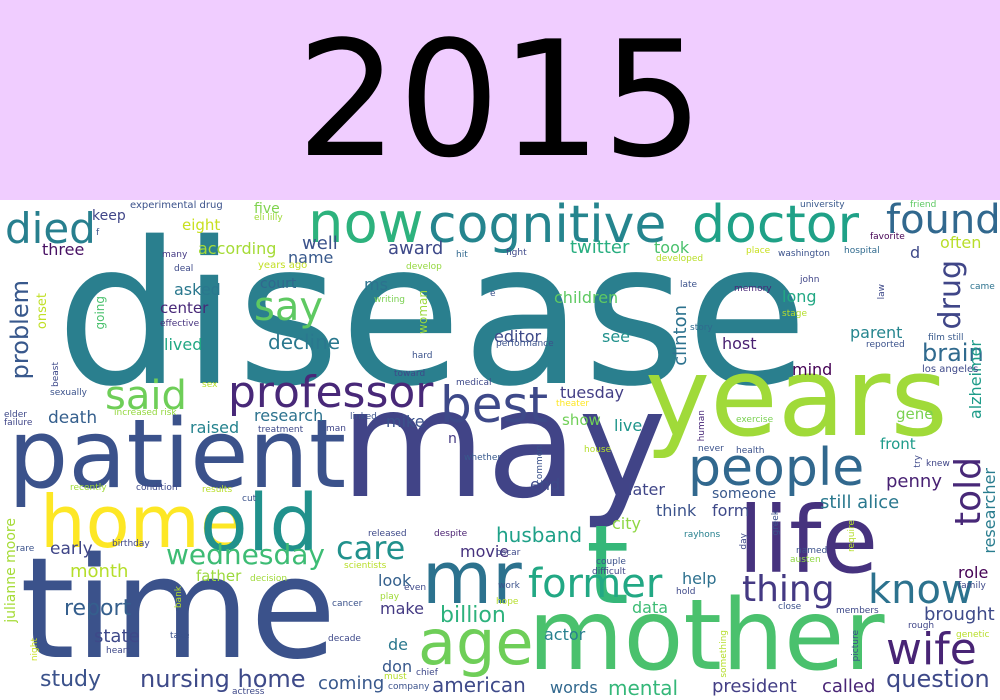  What do you see at coordinates (961, 242) in the screenshot?
I see `cloud-word: often` at bounding box center [961, 242].